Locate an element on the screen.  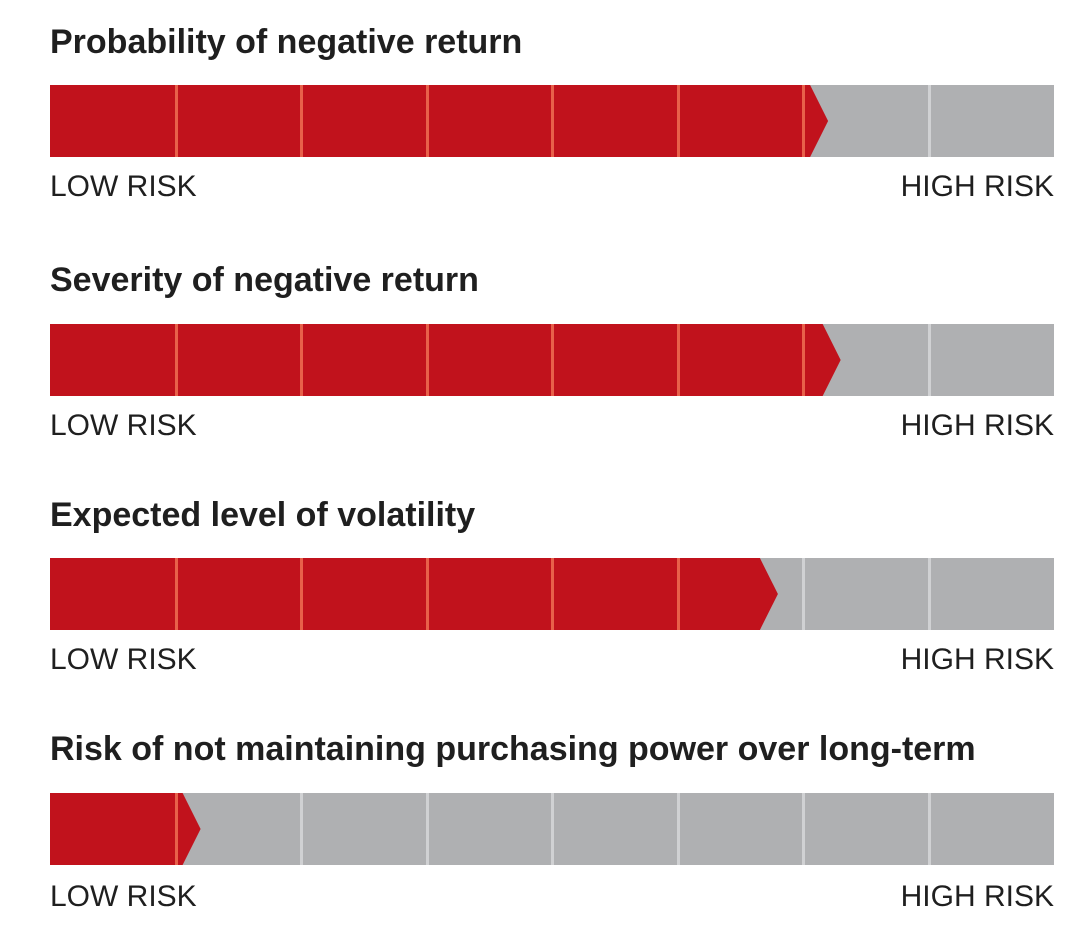
chart-title: Expected level of volatility is located at coordinates (263, 515).